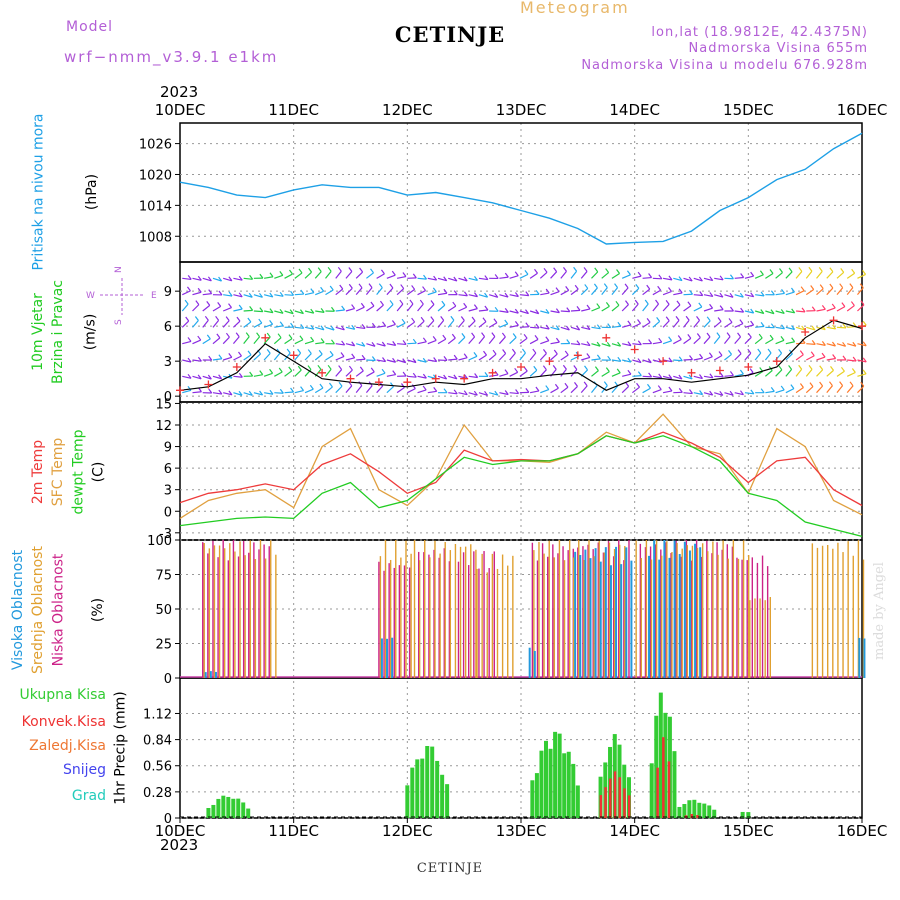 This screenshot has height=900, width=900. I want to click on temp-unit-label: (C), so click(97, 472).